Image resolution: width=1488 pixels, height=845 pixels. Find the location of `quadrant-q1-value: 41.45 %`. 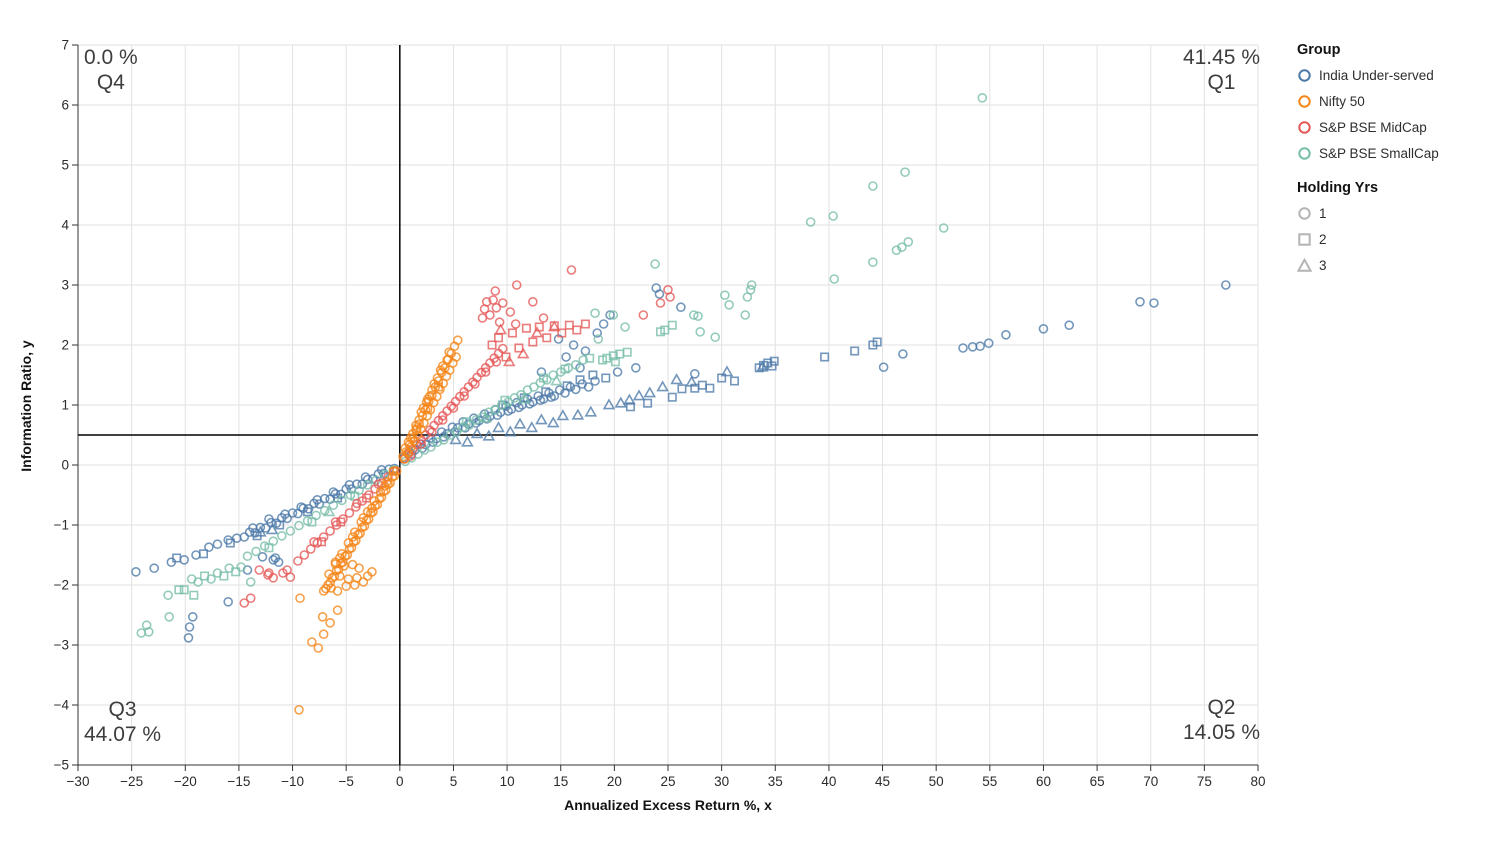

quadrant-q1-value: 41.45 % is located at coordinates (1221, 57).